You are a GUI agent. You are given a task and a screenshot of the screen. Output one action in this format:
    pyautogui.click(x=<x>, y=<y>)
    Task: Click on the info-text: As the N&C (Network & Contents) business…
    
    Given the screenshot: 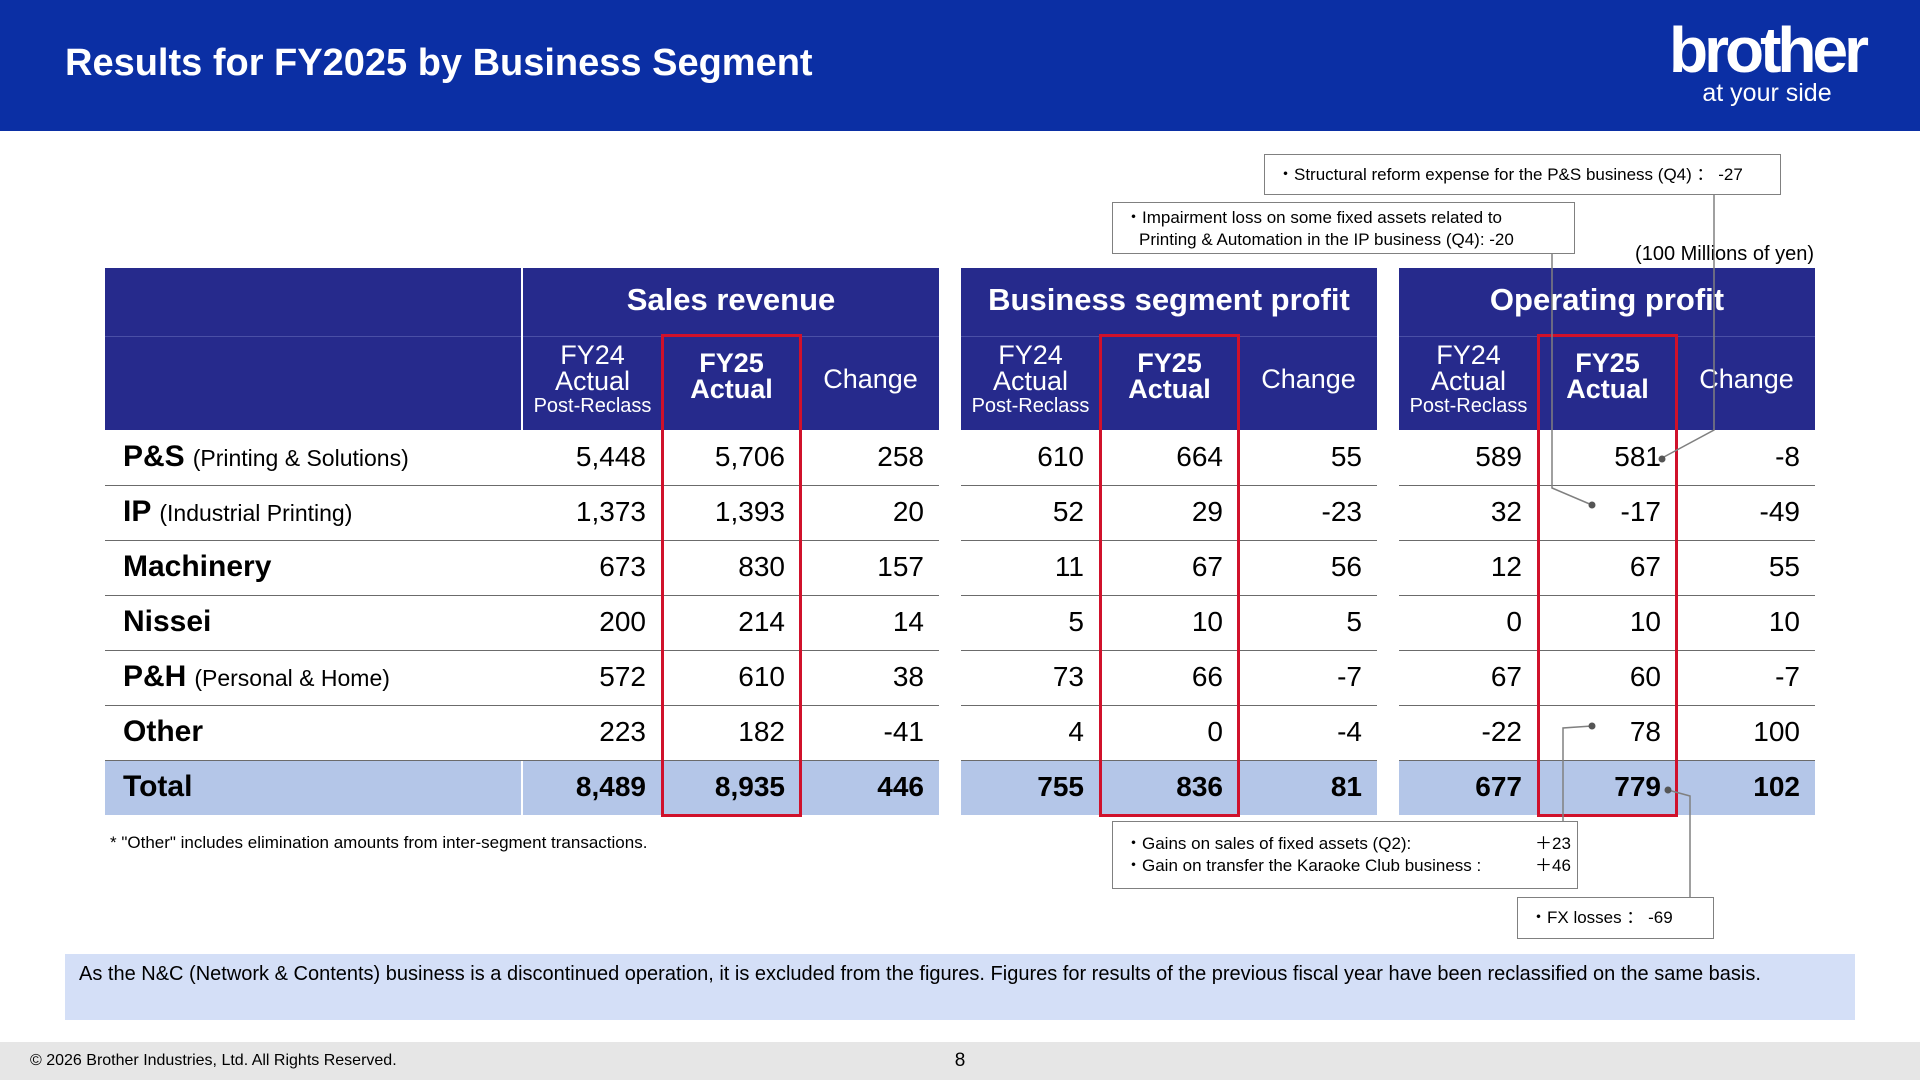 What is the action you would take?
    pyautogui.click(x=920, y=974)
    